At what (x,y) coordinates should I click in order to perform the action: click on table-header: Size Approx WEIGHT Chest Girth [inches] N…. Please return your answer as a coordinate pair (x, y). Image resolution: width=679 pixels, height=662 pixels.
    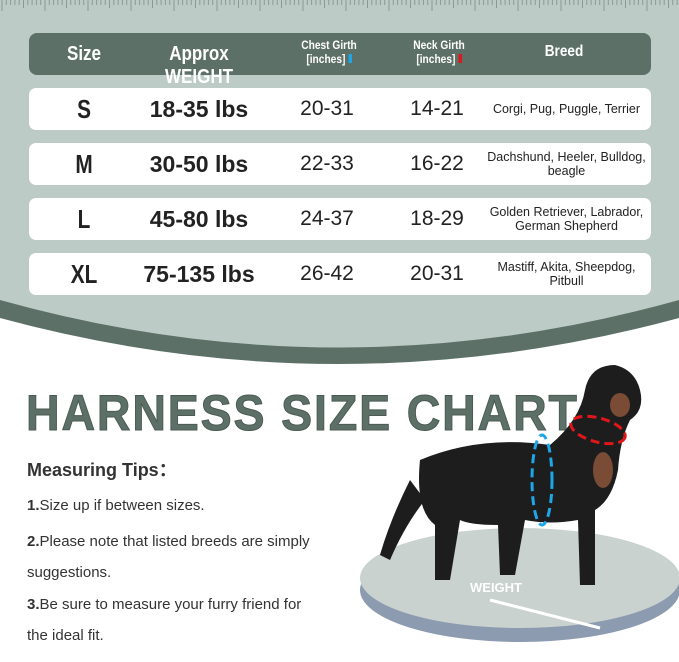
    Looking at the image, I should click on (340, 60).